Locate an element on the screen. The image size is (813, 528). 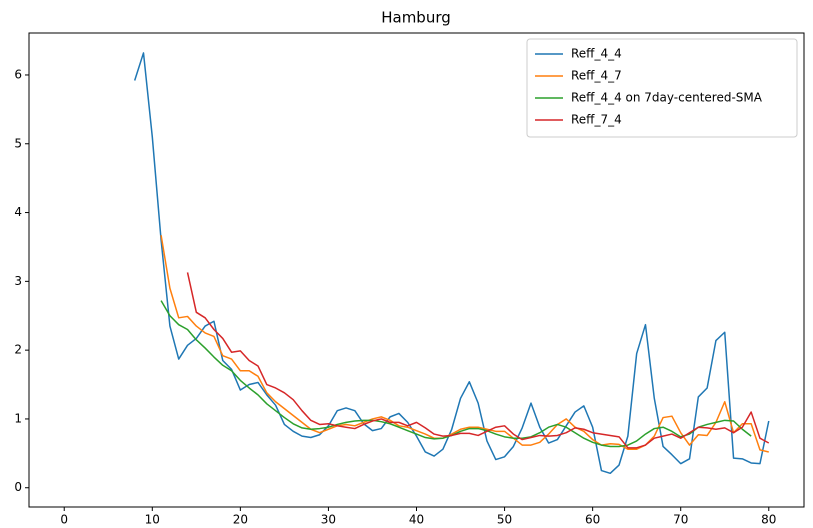
x-tick-label: 0 is located at coordinates (64, 520).